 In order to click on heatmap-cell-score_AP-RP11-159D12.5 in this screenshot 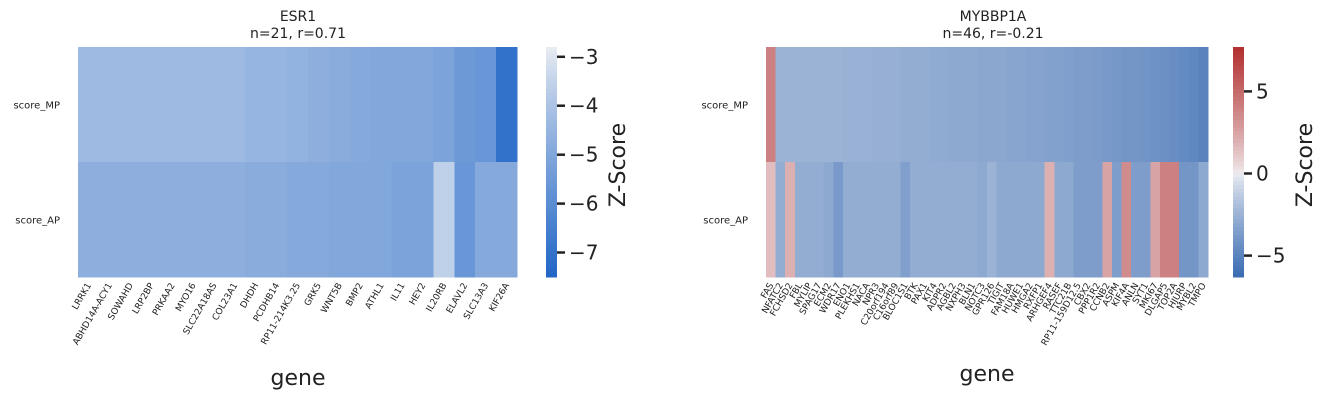, I will do `click(1078, 220)`.